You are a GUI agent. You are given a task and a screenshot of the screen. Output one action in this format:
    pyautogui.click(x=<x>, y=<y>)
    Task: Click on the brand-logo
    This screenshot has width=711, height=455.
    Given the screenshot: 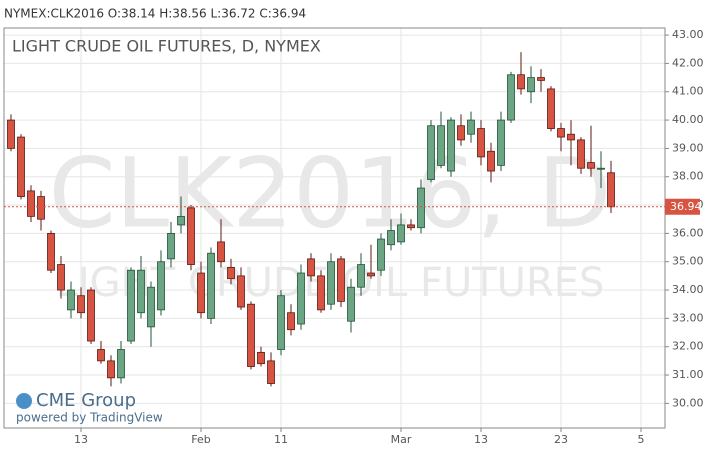 What is the action you would take?
    pyautogui.click(x=24, y=401)
    